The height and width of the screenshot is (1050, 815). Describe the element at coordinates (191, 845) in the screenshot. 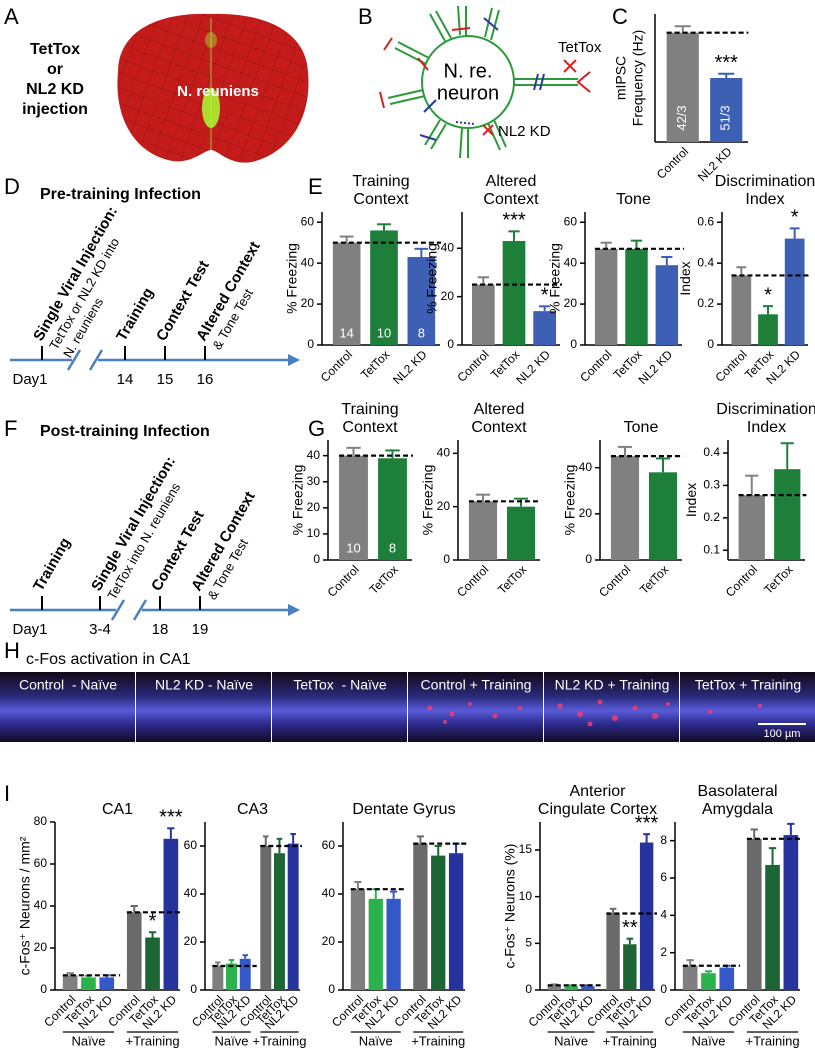

I see `y-tick-label: 60` at that location.